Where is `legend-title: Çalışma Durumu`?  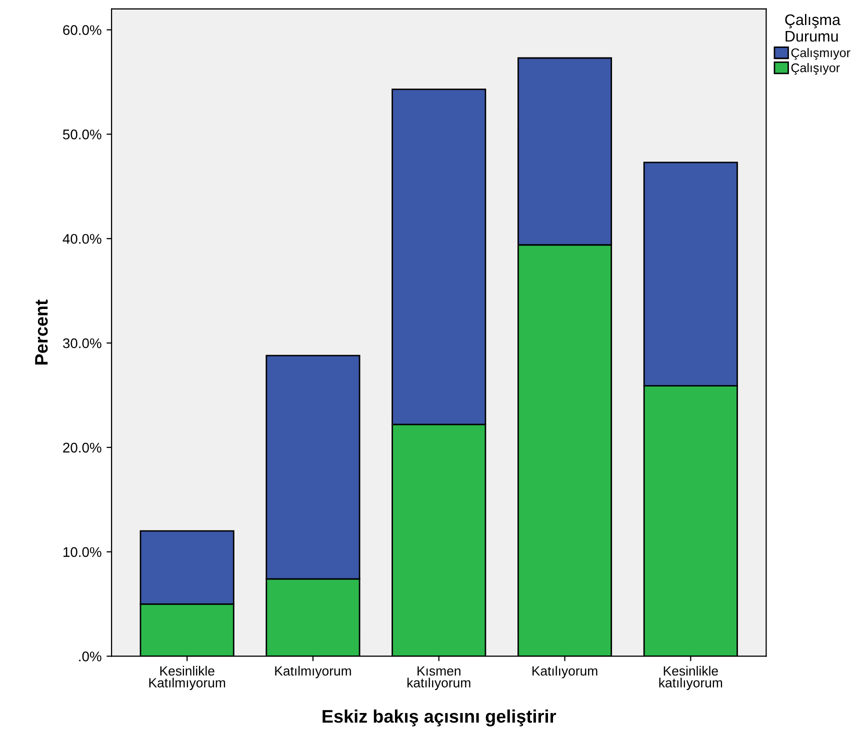 legend-title: Çalışma Durumu is located at coordinates (812, 28).